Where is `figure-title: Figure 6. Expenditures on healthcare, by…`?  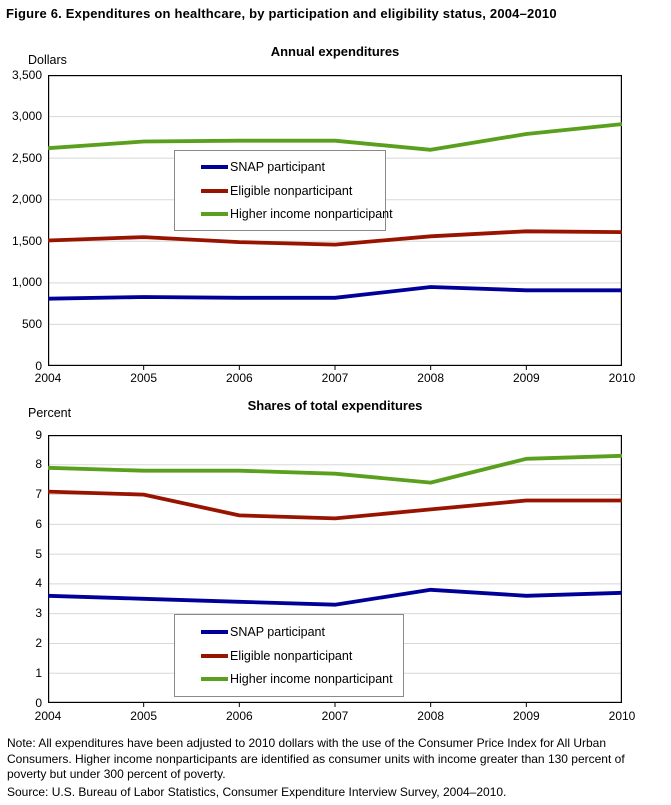 figure-title: Figure 6. Expenditures on healthcare, by… is located at coordinates (281, 13).